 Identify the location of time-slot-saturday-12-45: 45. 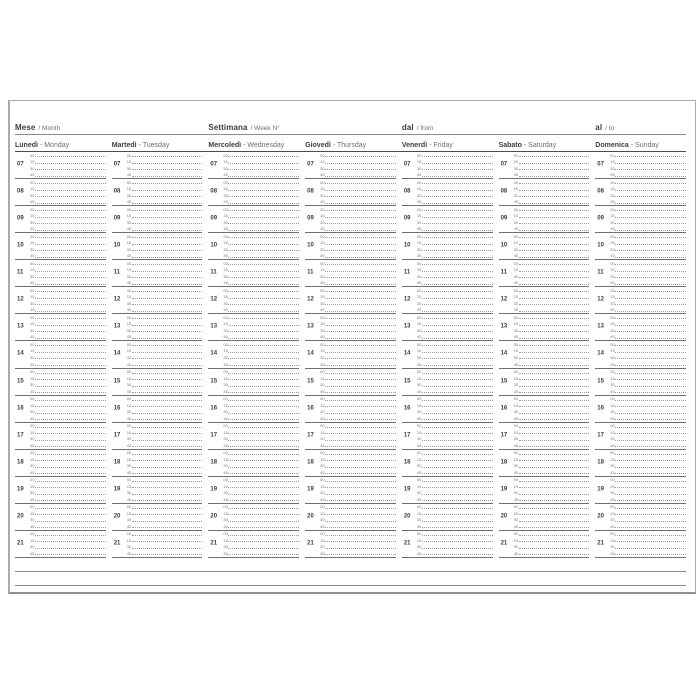
(552, 310).